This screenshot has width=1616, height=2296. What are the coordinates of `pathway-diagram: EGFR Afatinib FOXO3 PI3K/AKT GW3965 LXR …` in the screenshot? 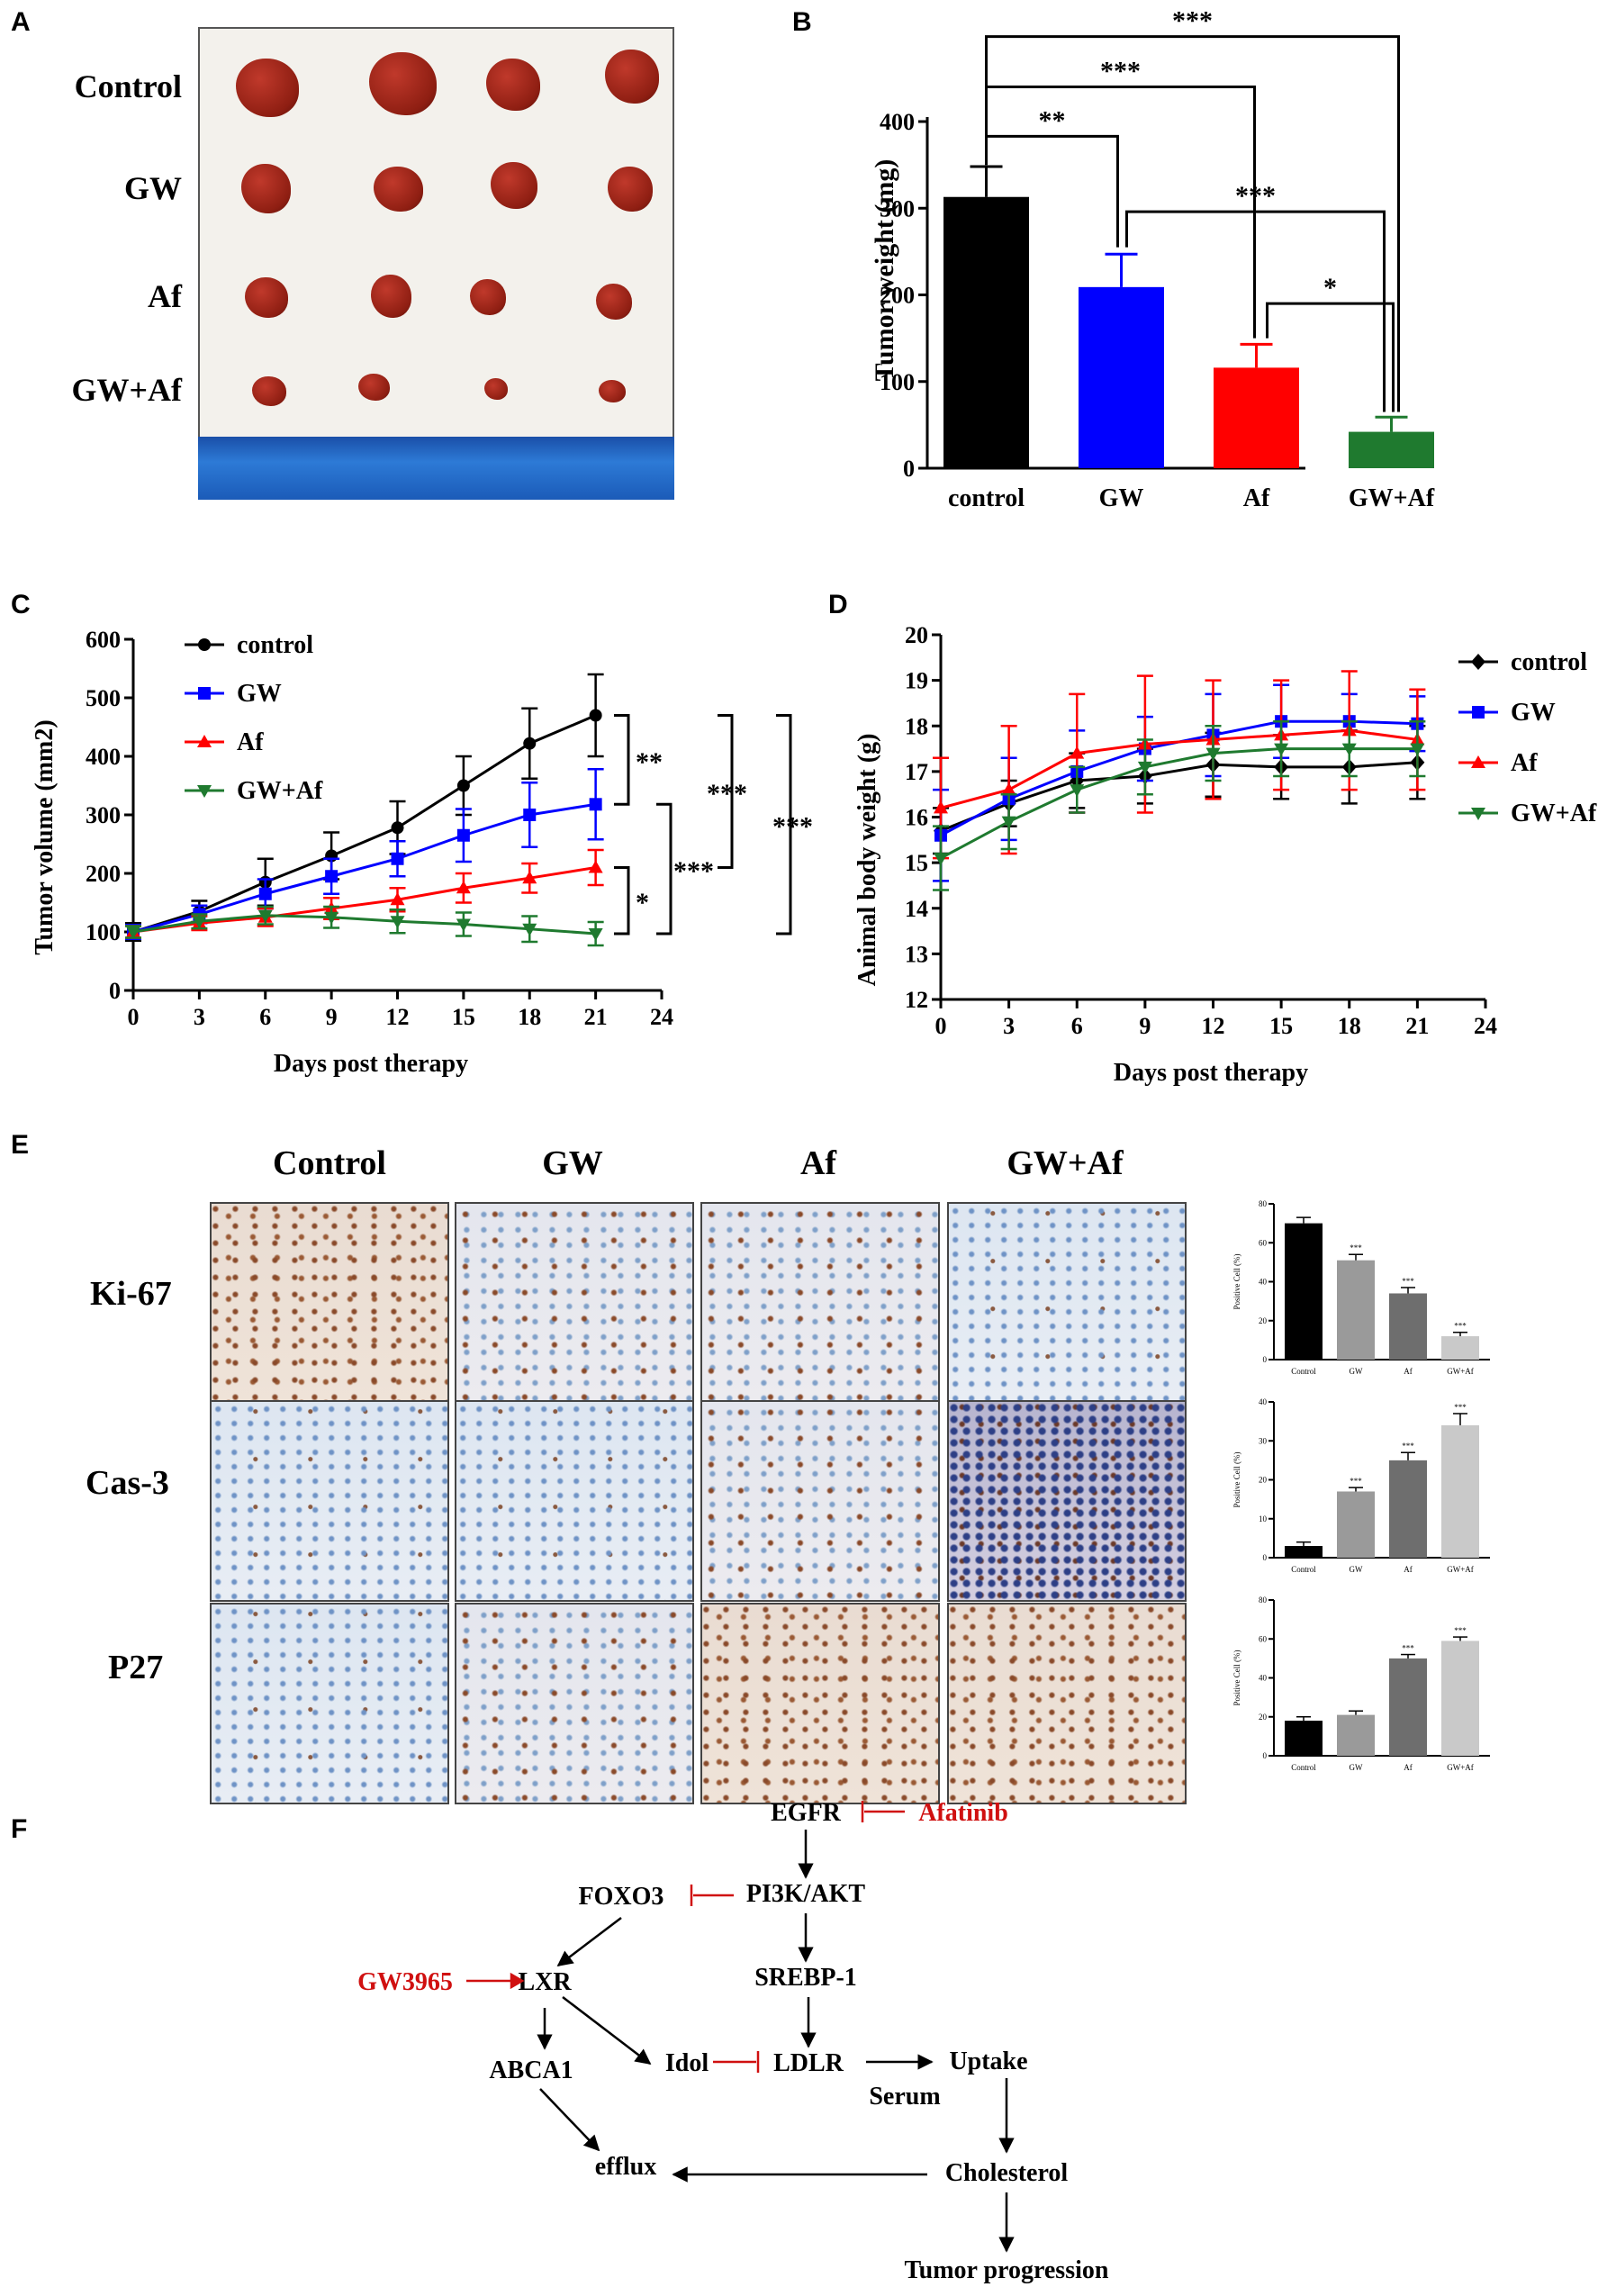 It's located at (733, 2042).